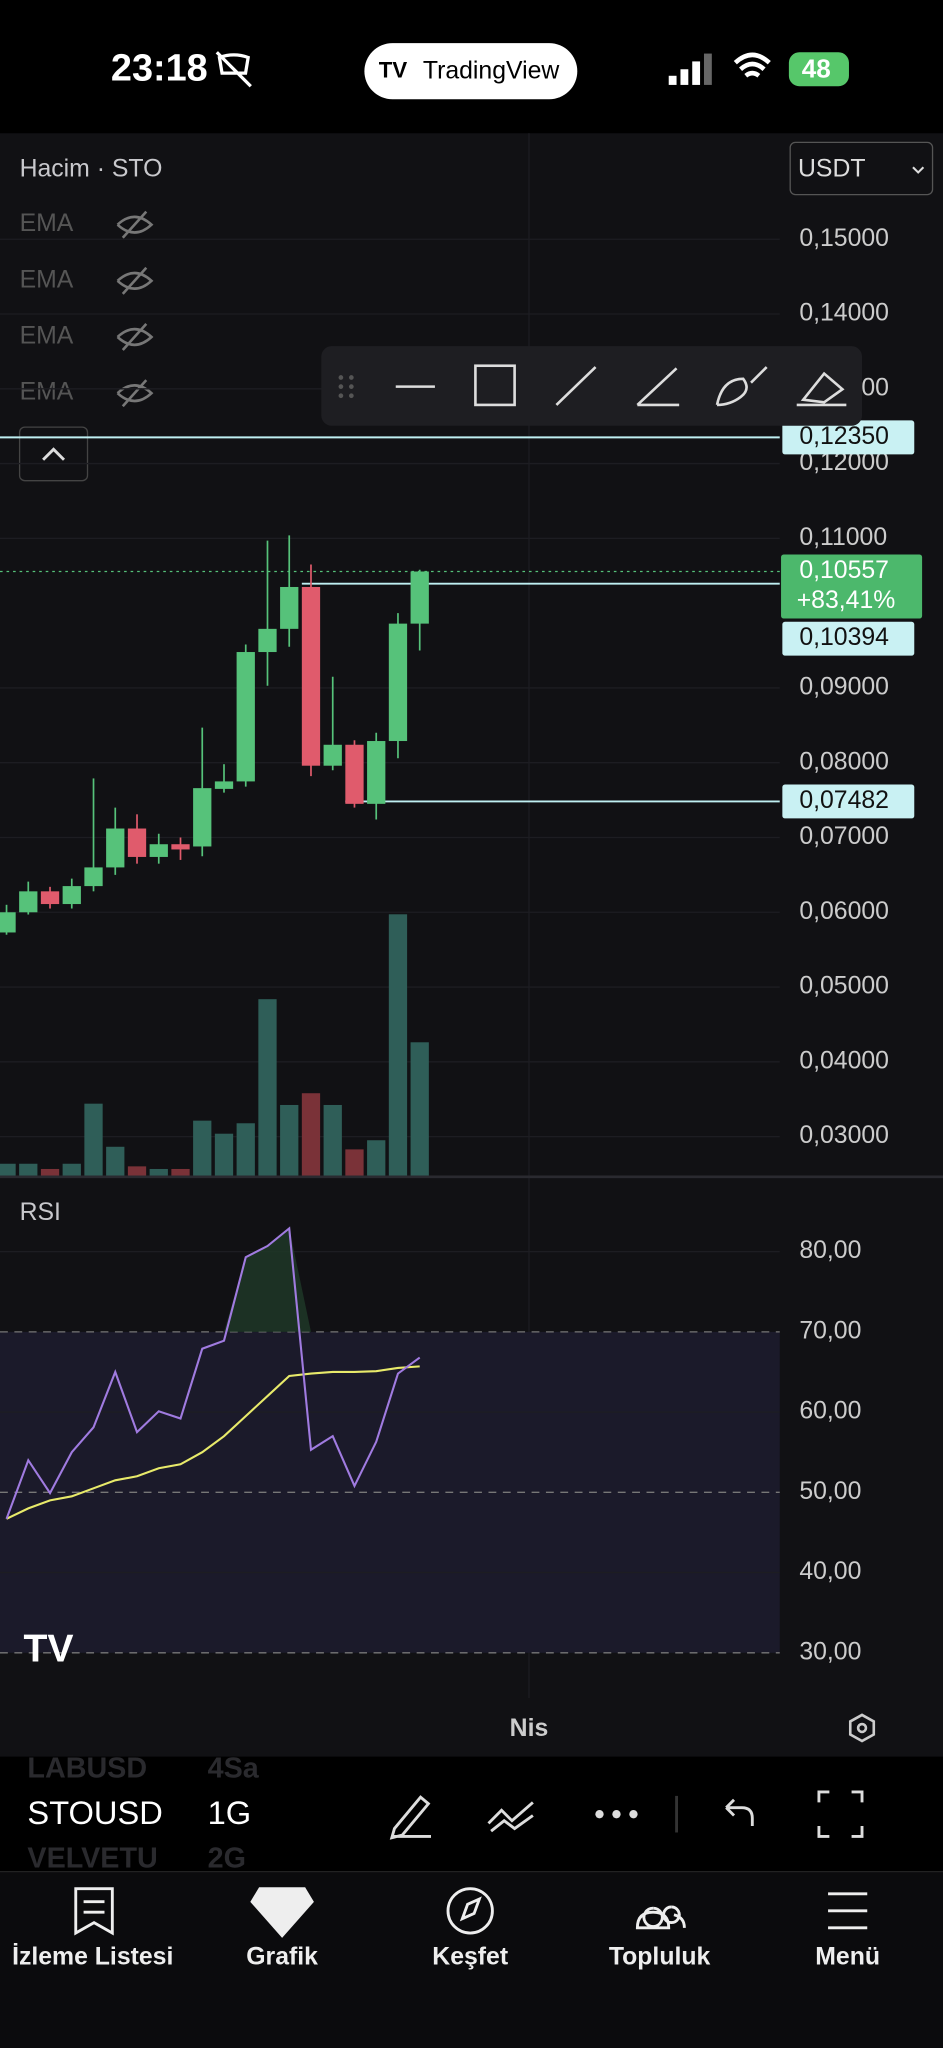 This screenshot has height=2048, width=943. What do you see at coordinates (91, 168) in the screenshot?
I see `volume-legend: Hacim · STO` at bounding box center [91, 168].